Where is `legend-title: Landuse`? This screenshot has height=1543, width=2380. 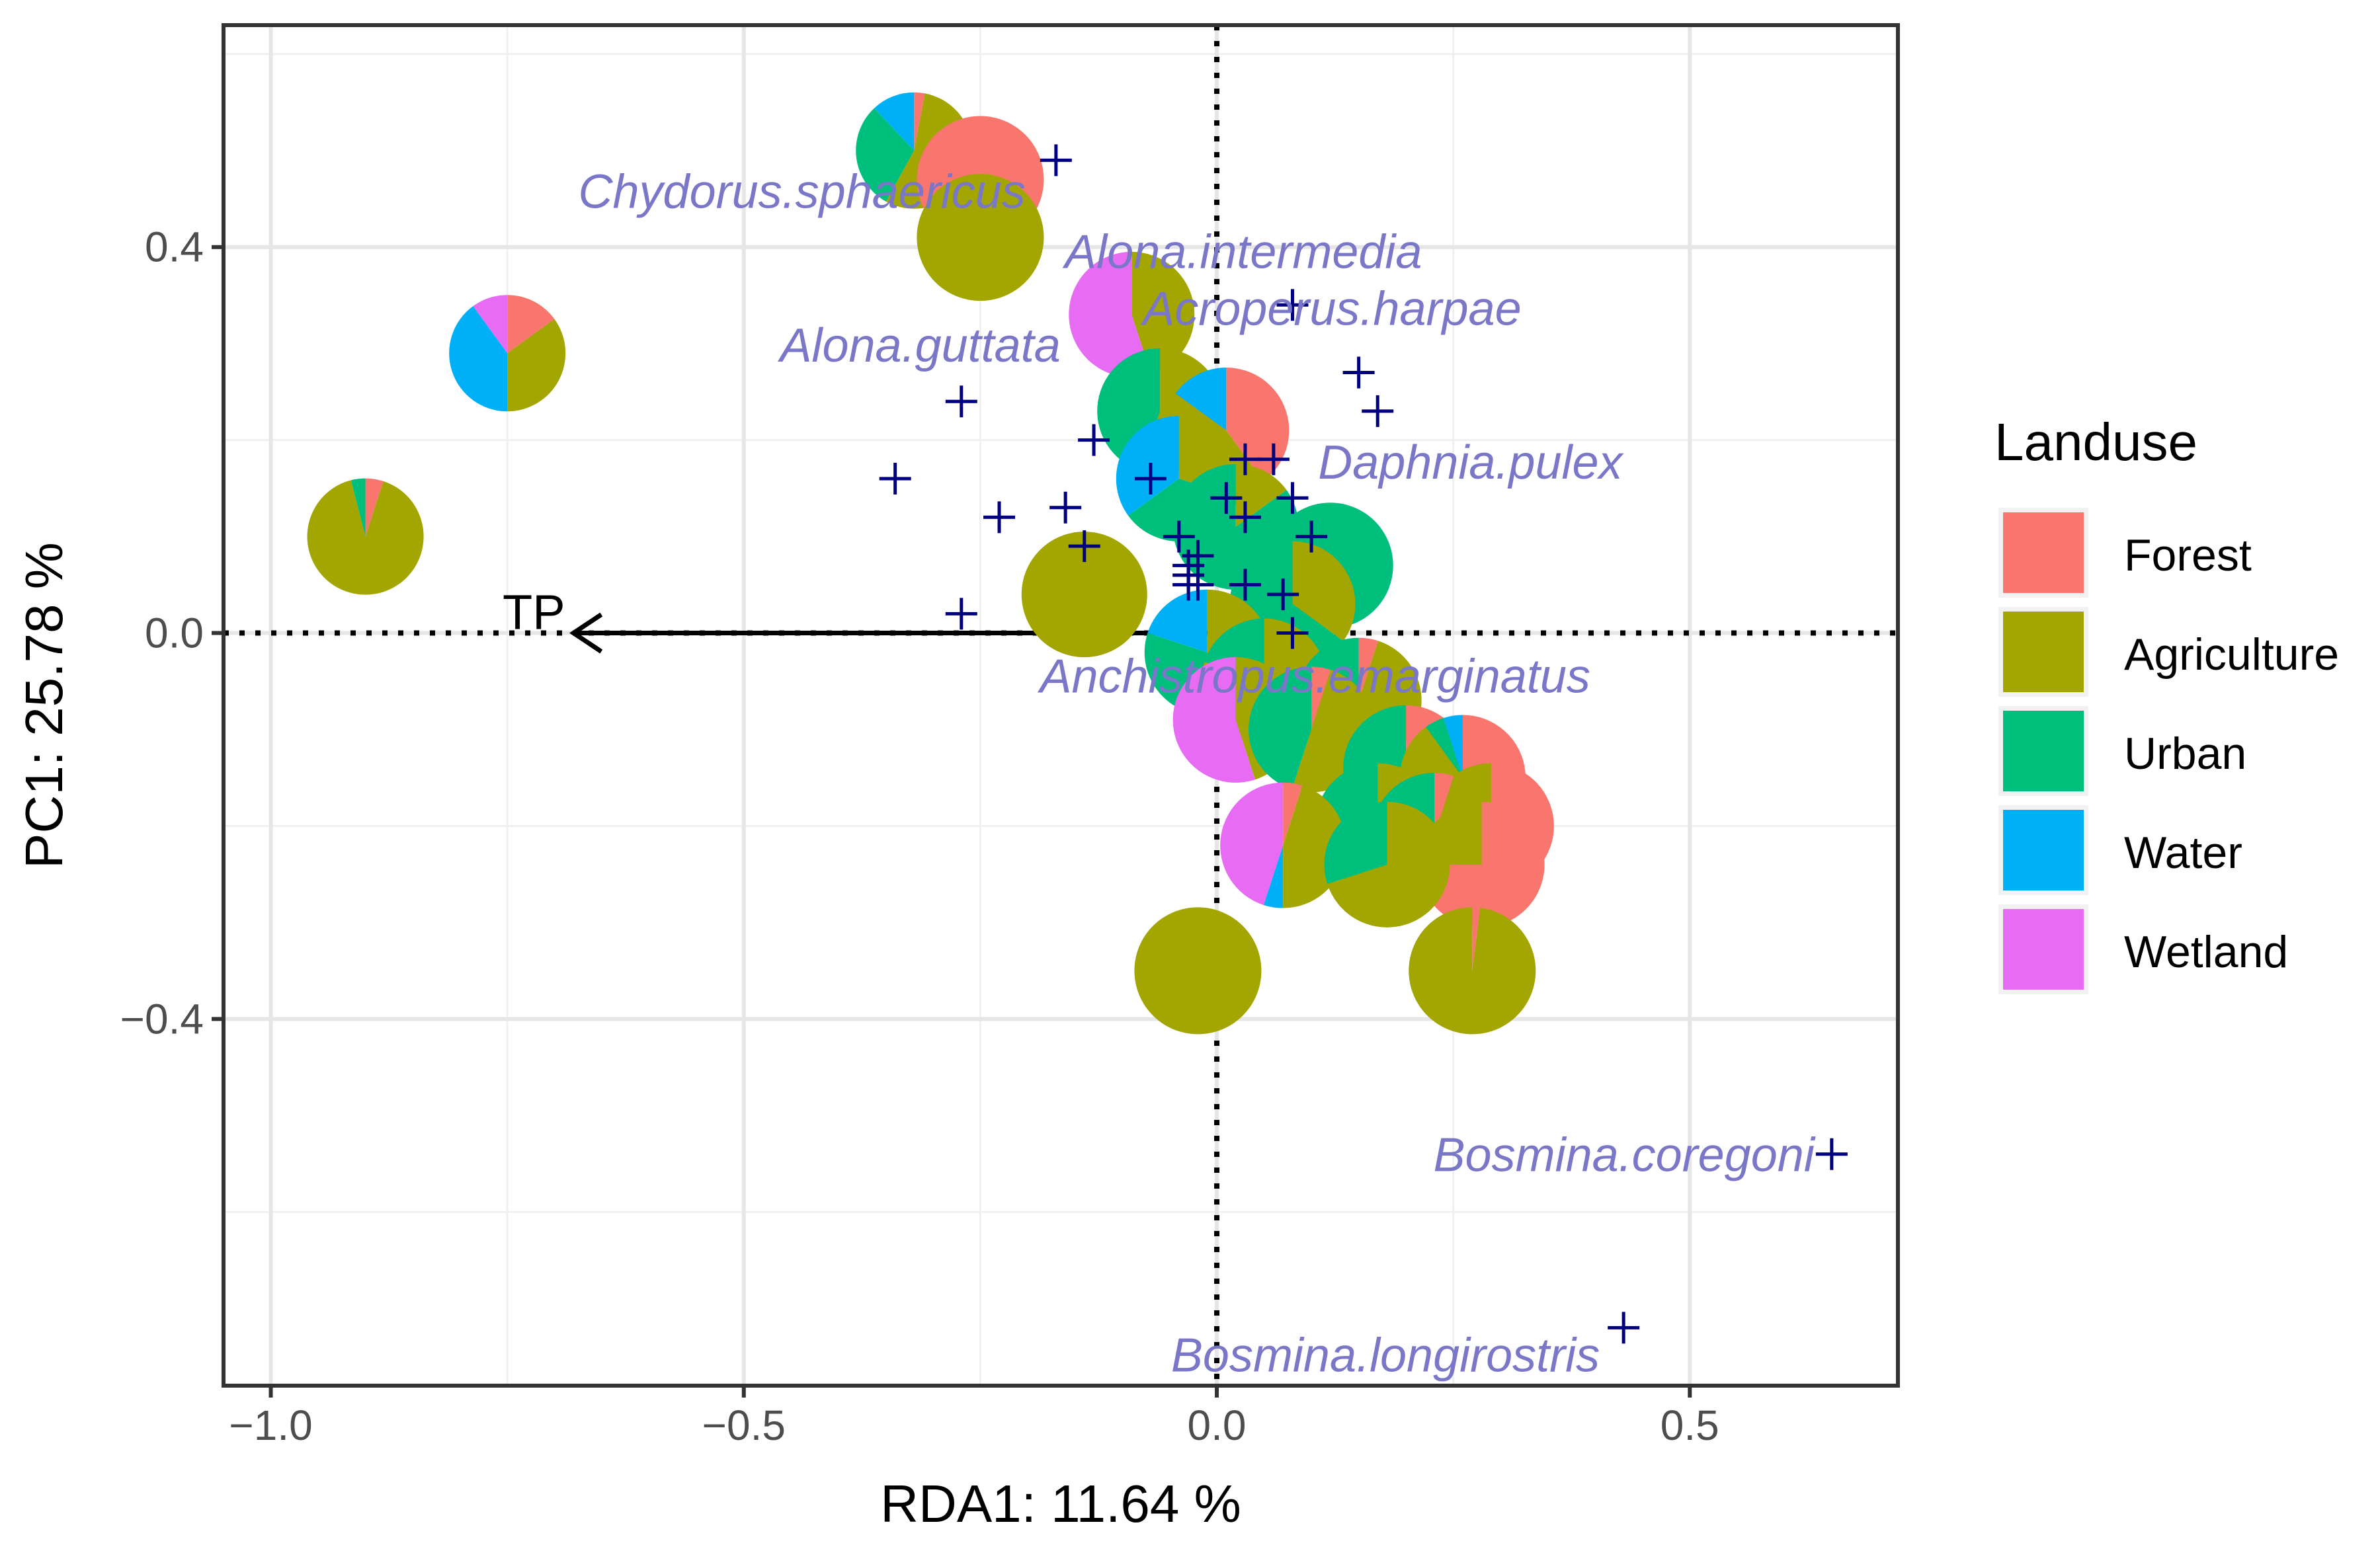
legend-title: Landuse is located at coordinates (2095, 442).